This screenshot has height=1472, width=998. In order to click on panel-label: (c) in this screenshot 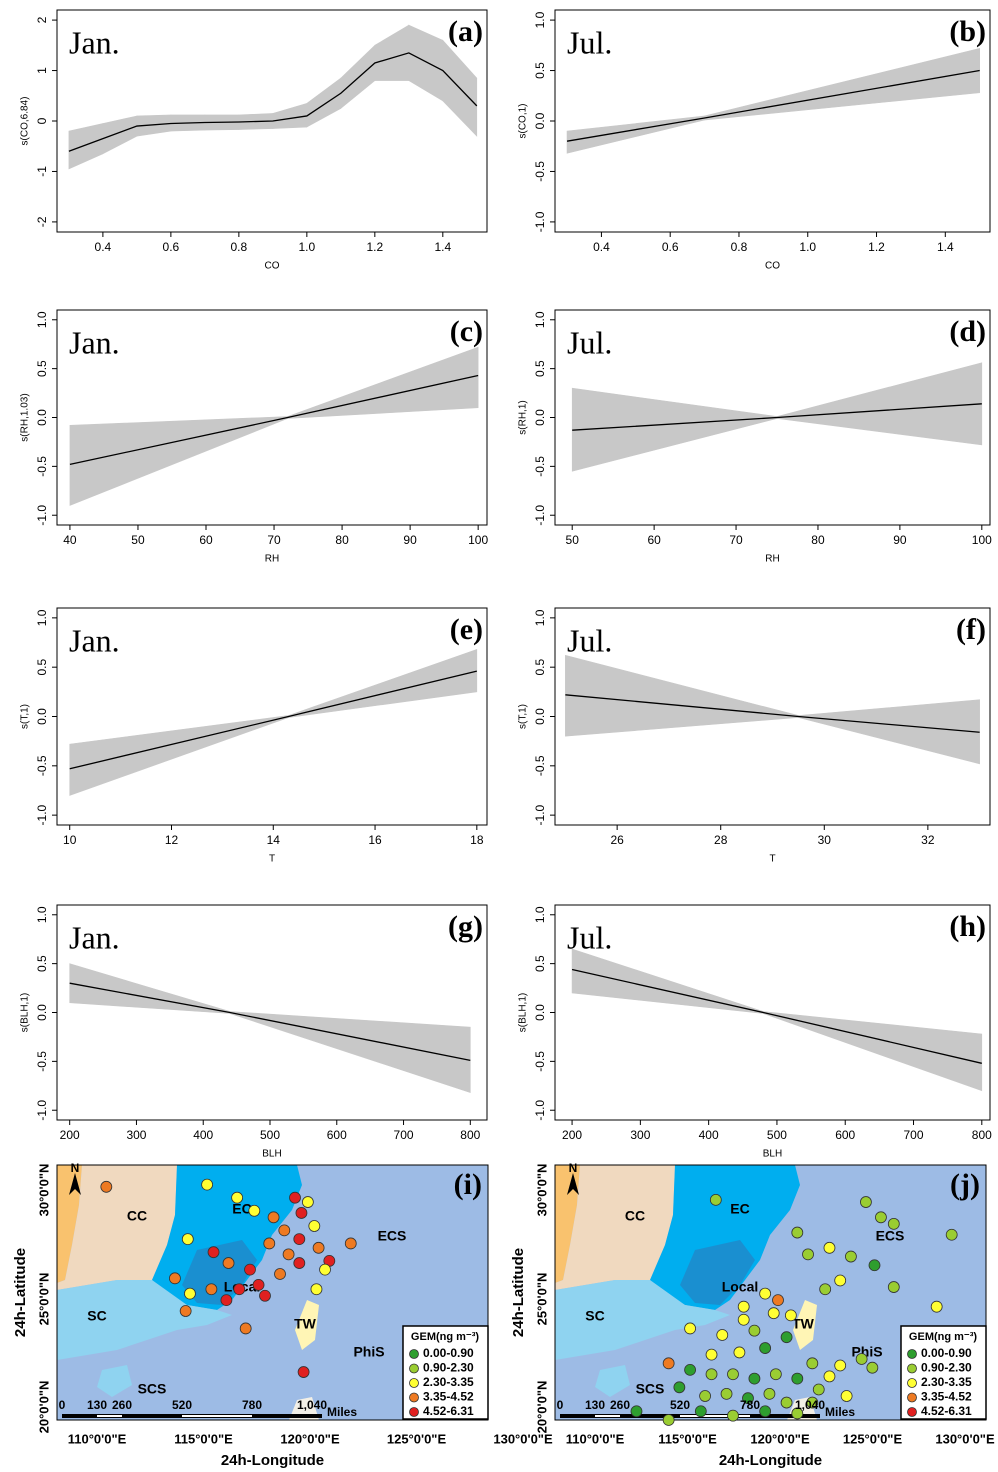, I will do `click(466, 331)`.